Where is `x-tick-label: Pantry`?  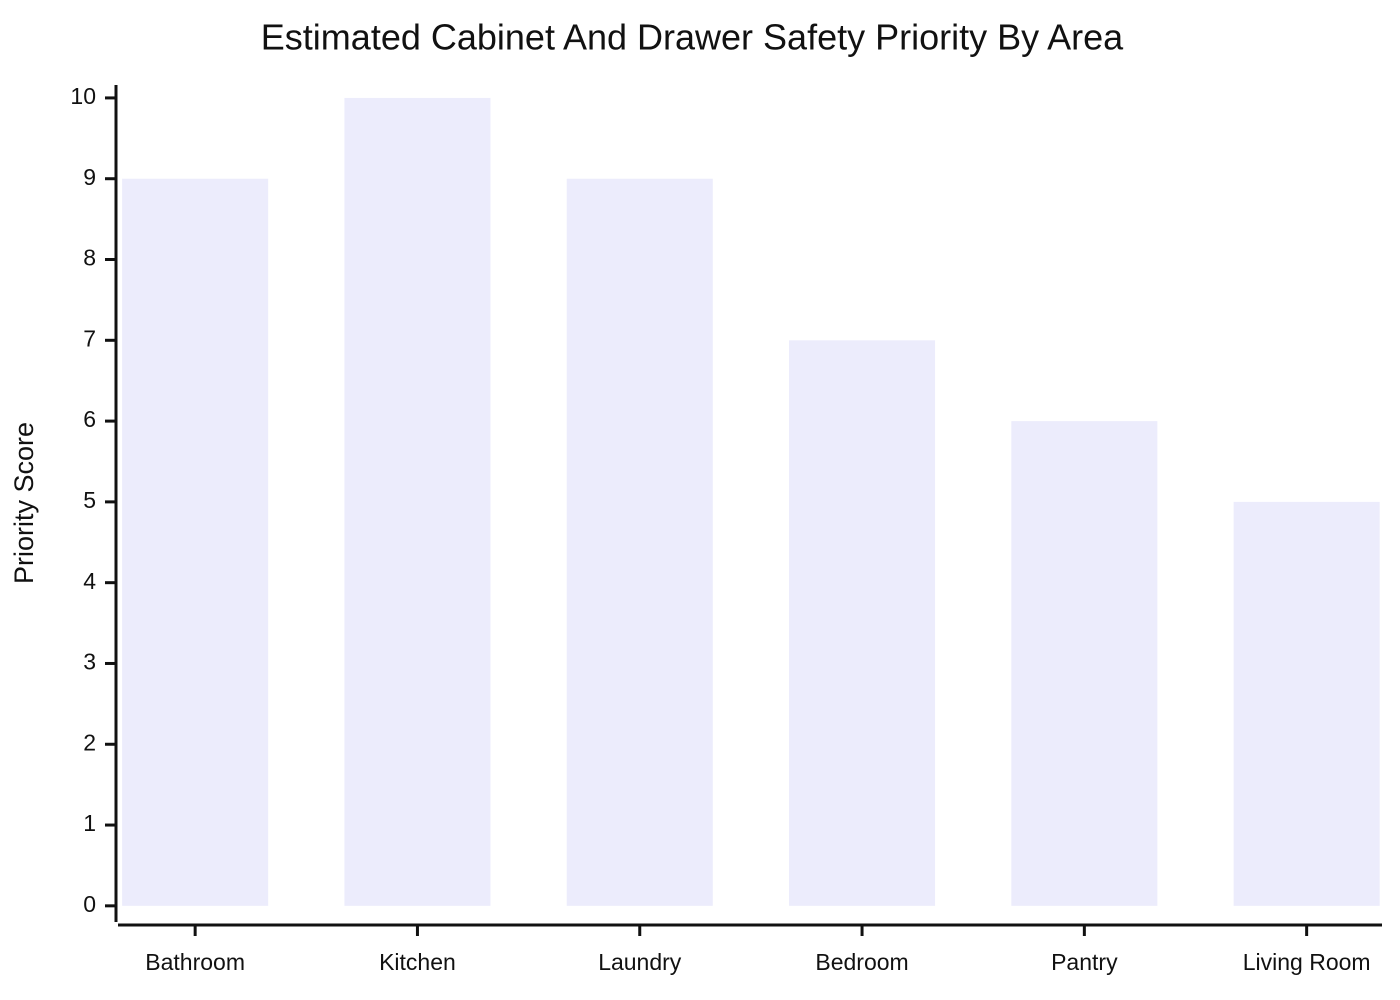 x-tick-label: Pantry is located at coordinates (1084, 962).